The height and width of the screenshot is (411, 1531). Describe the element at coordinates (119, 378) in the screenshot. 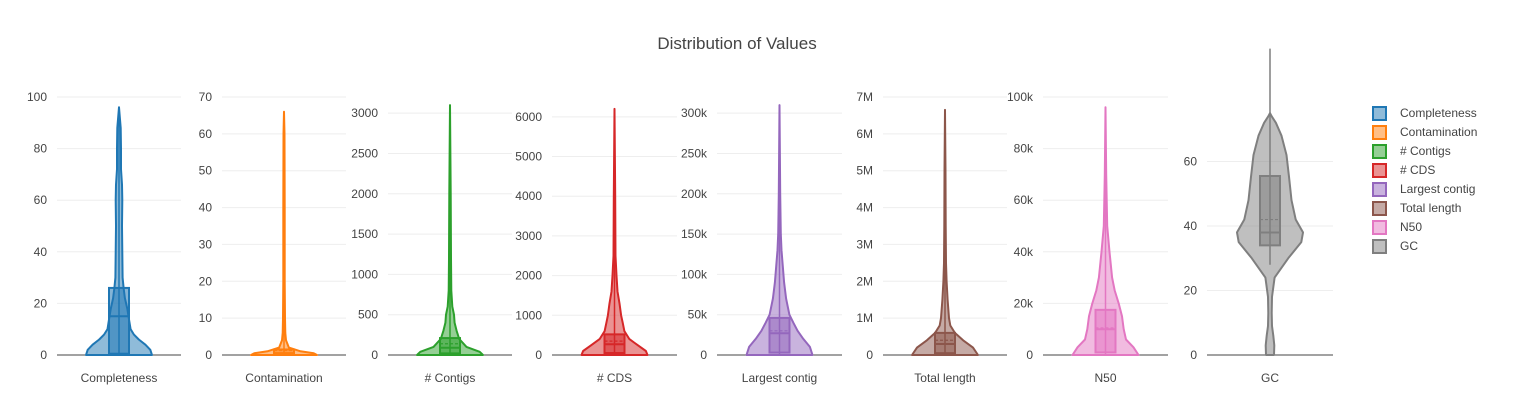

I see `x-axis-label: Completeness` at that location.